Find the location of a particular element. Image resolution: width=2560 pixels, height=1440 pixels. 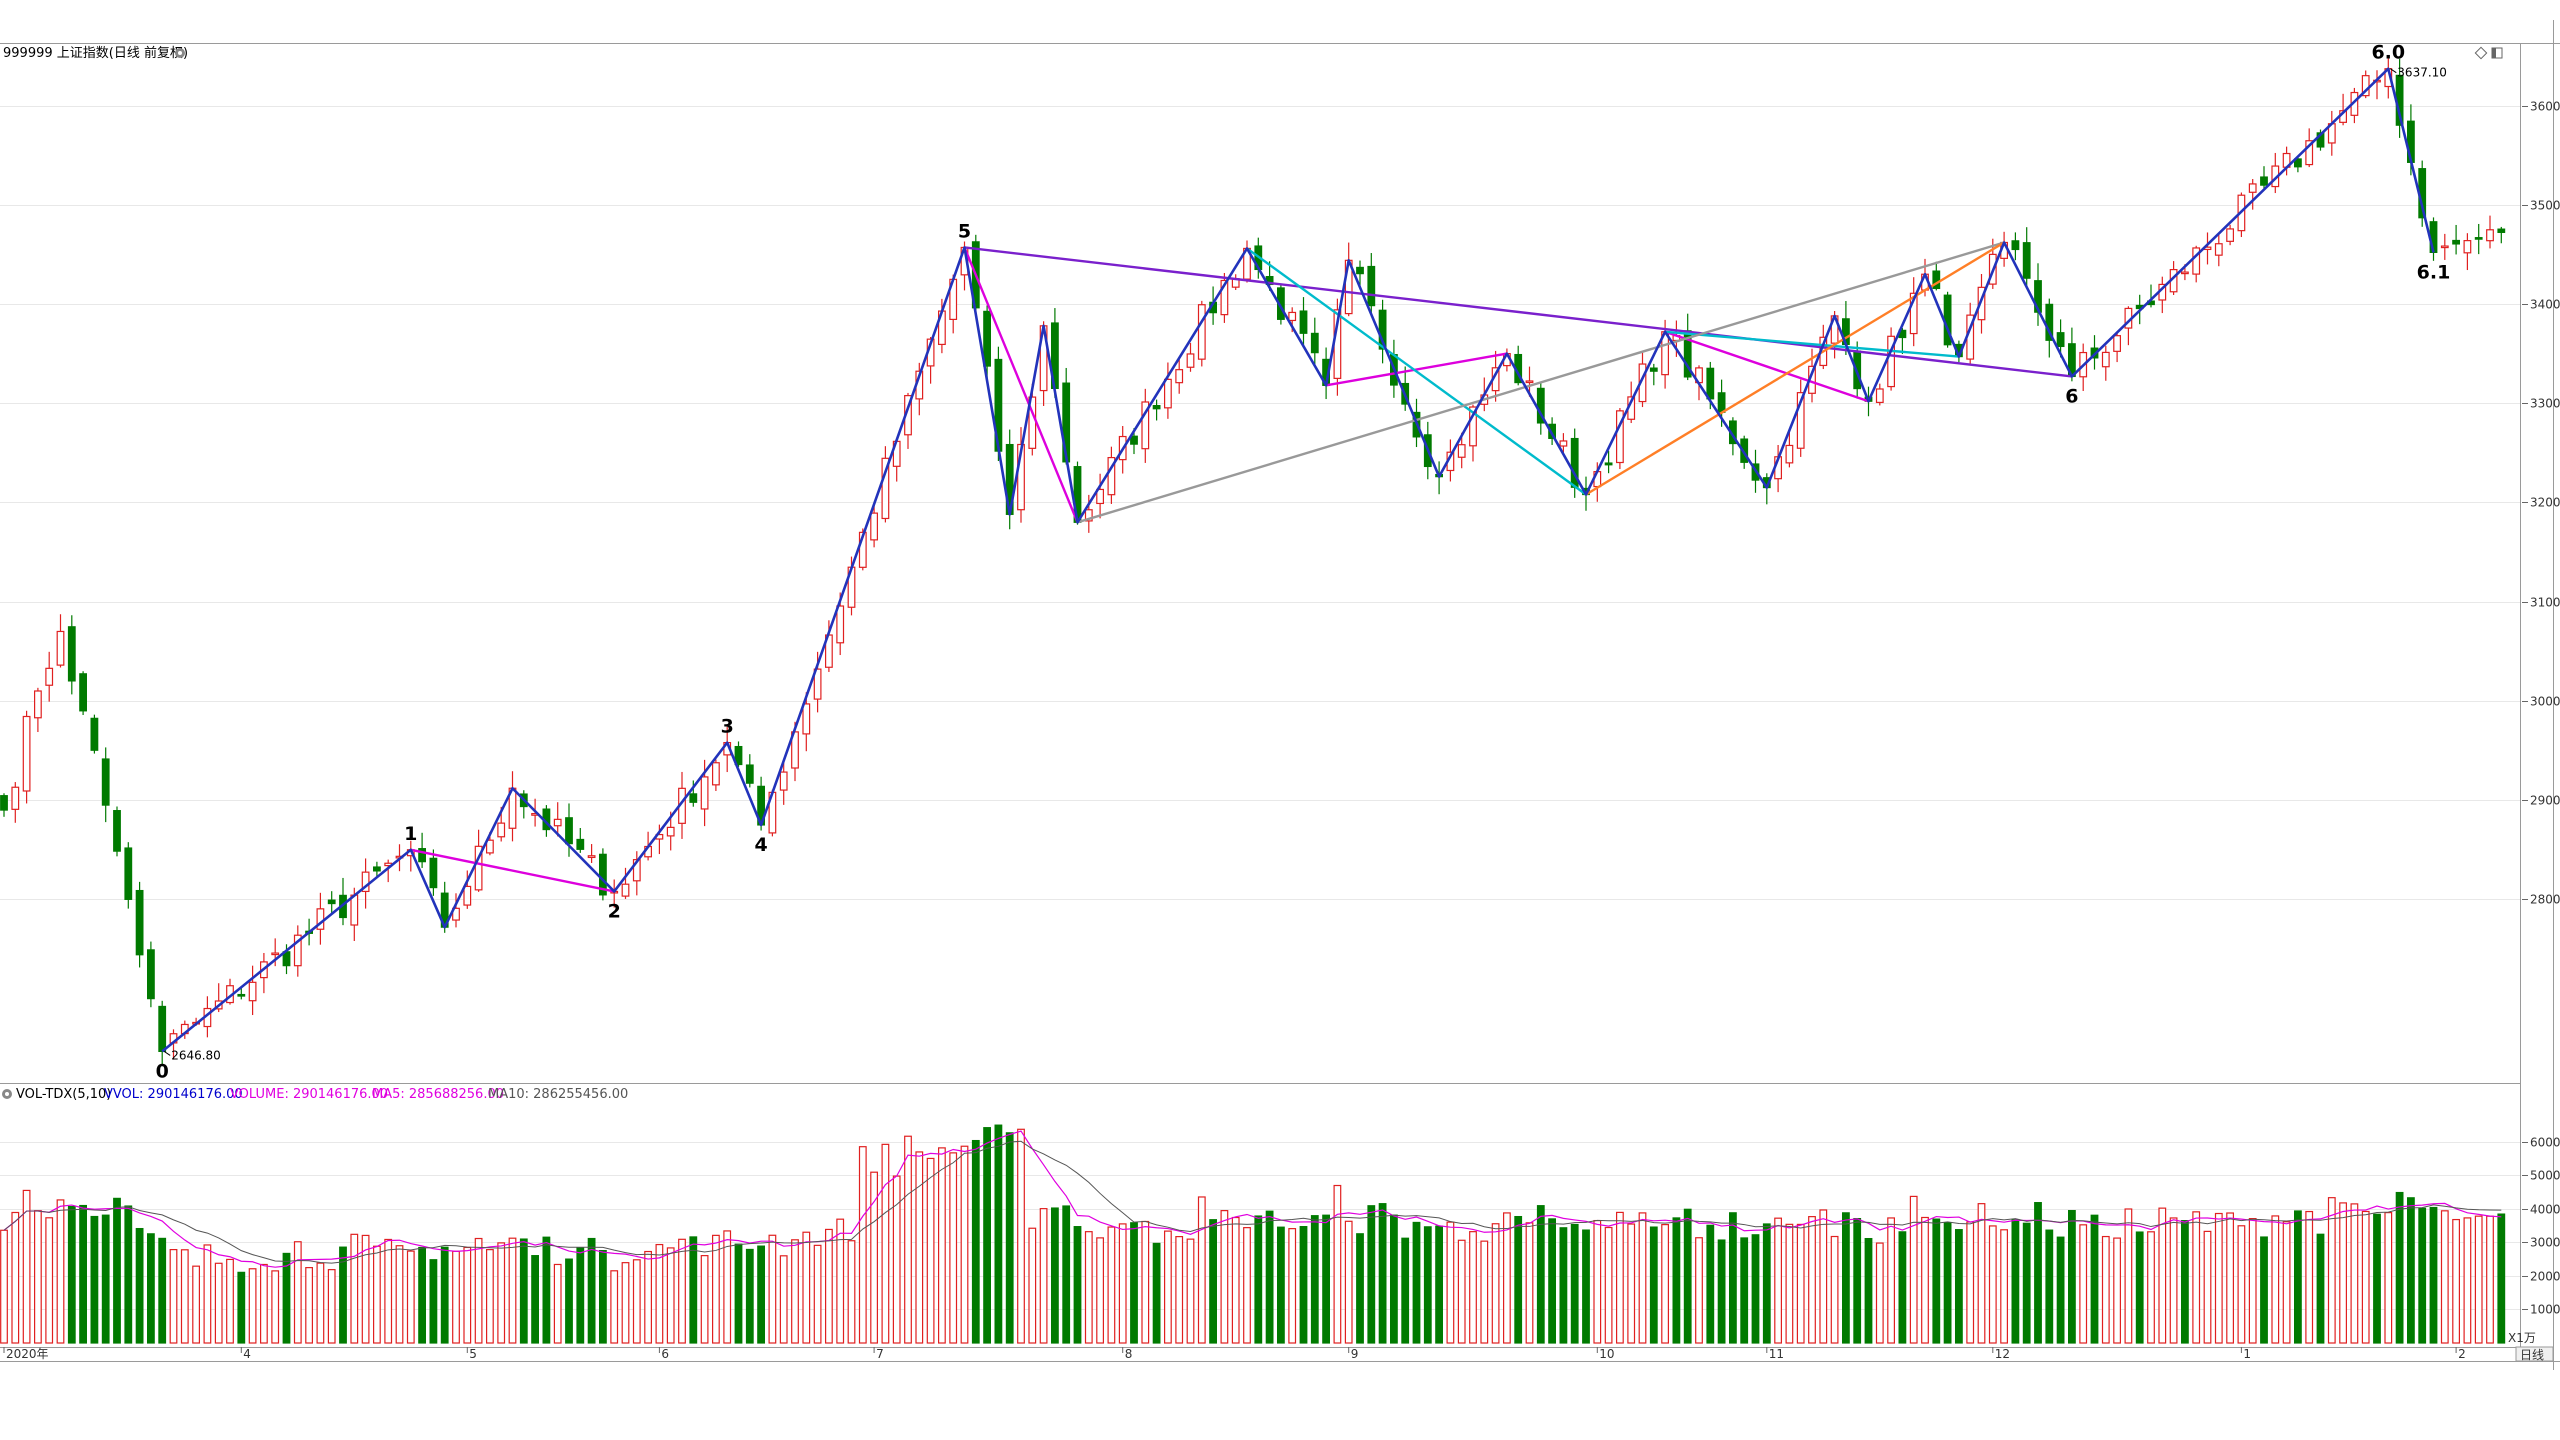

wave-label: 3 is located at coordinates (727, 727).